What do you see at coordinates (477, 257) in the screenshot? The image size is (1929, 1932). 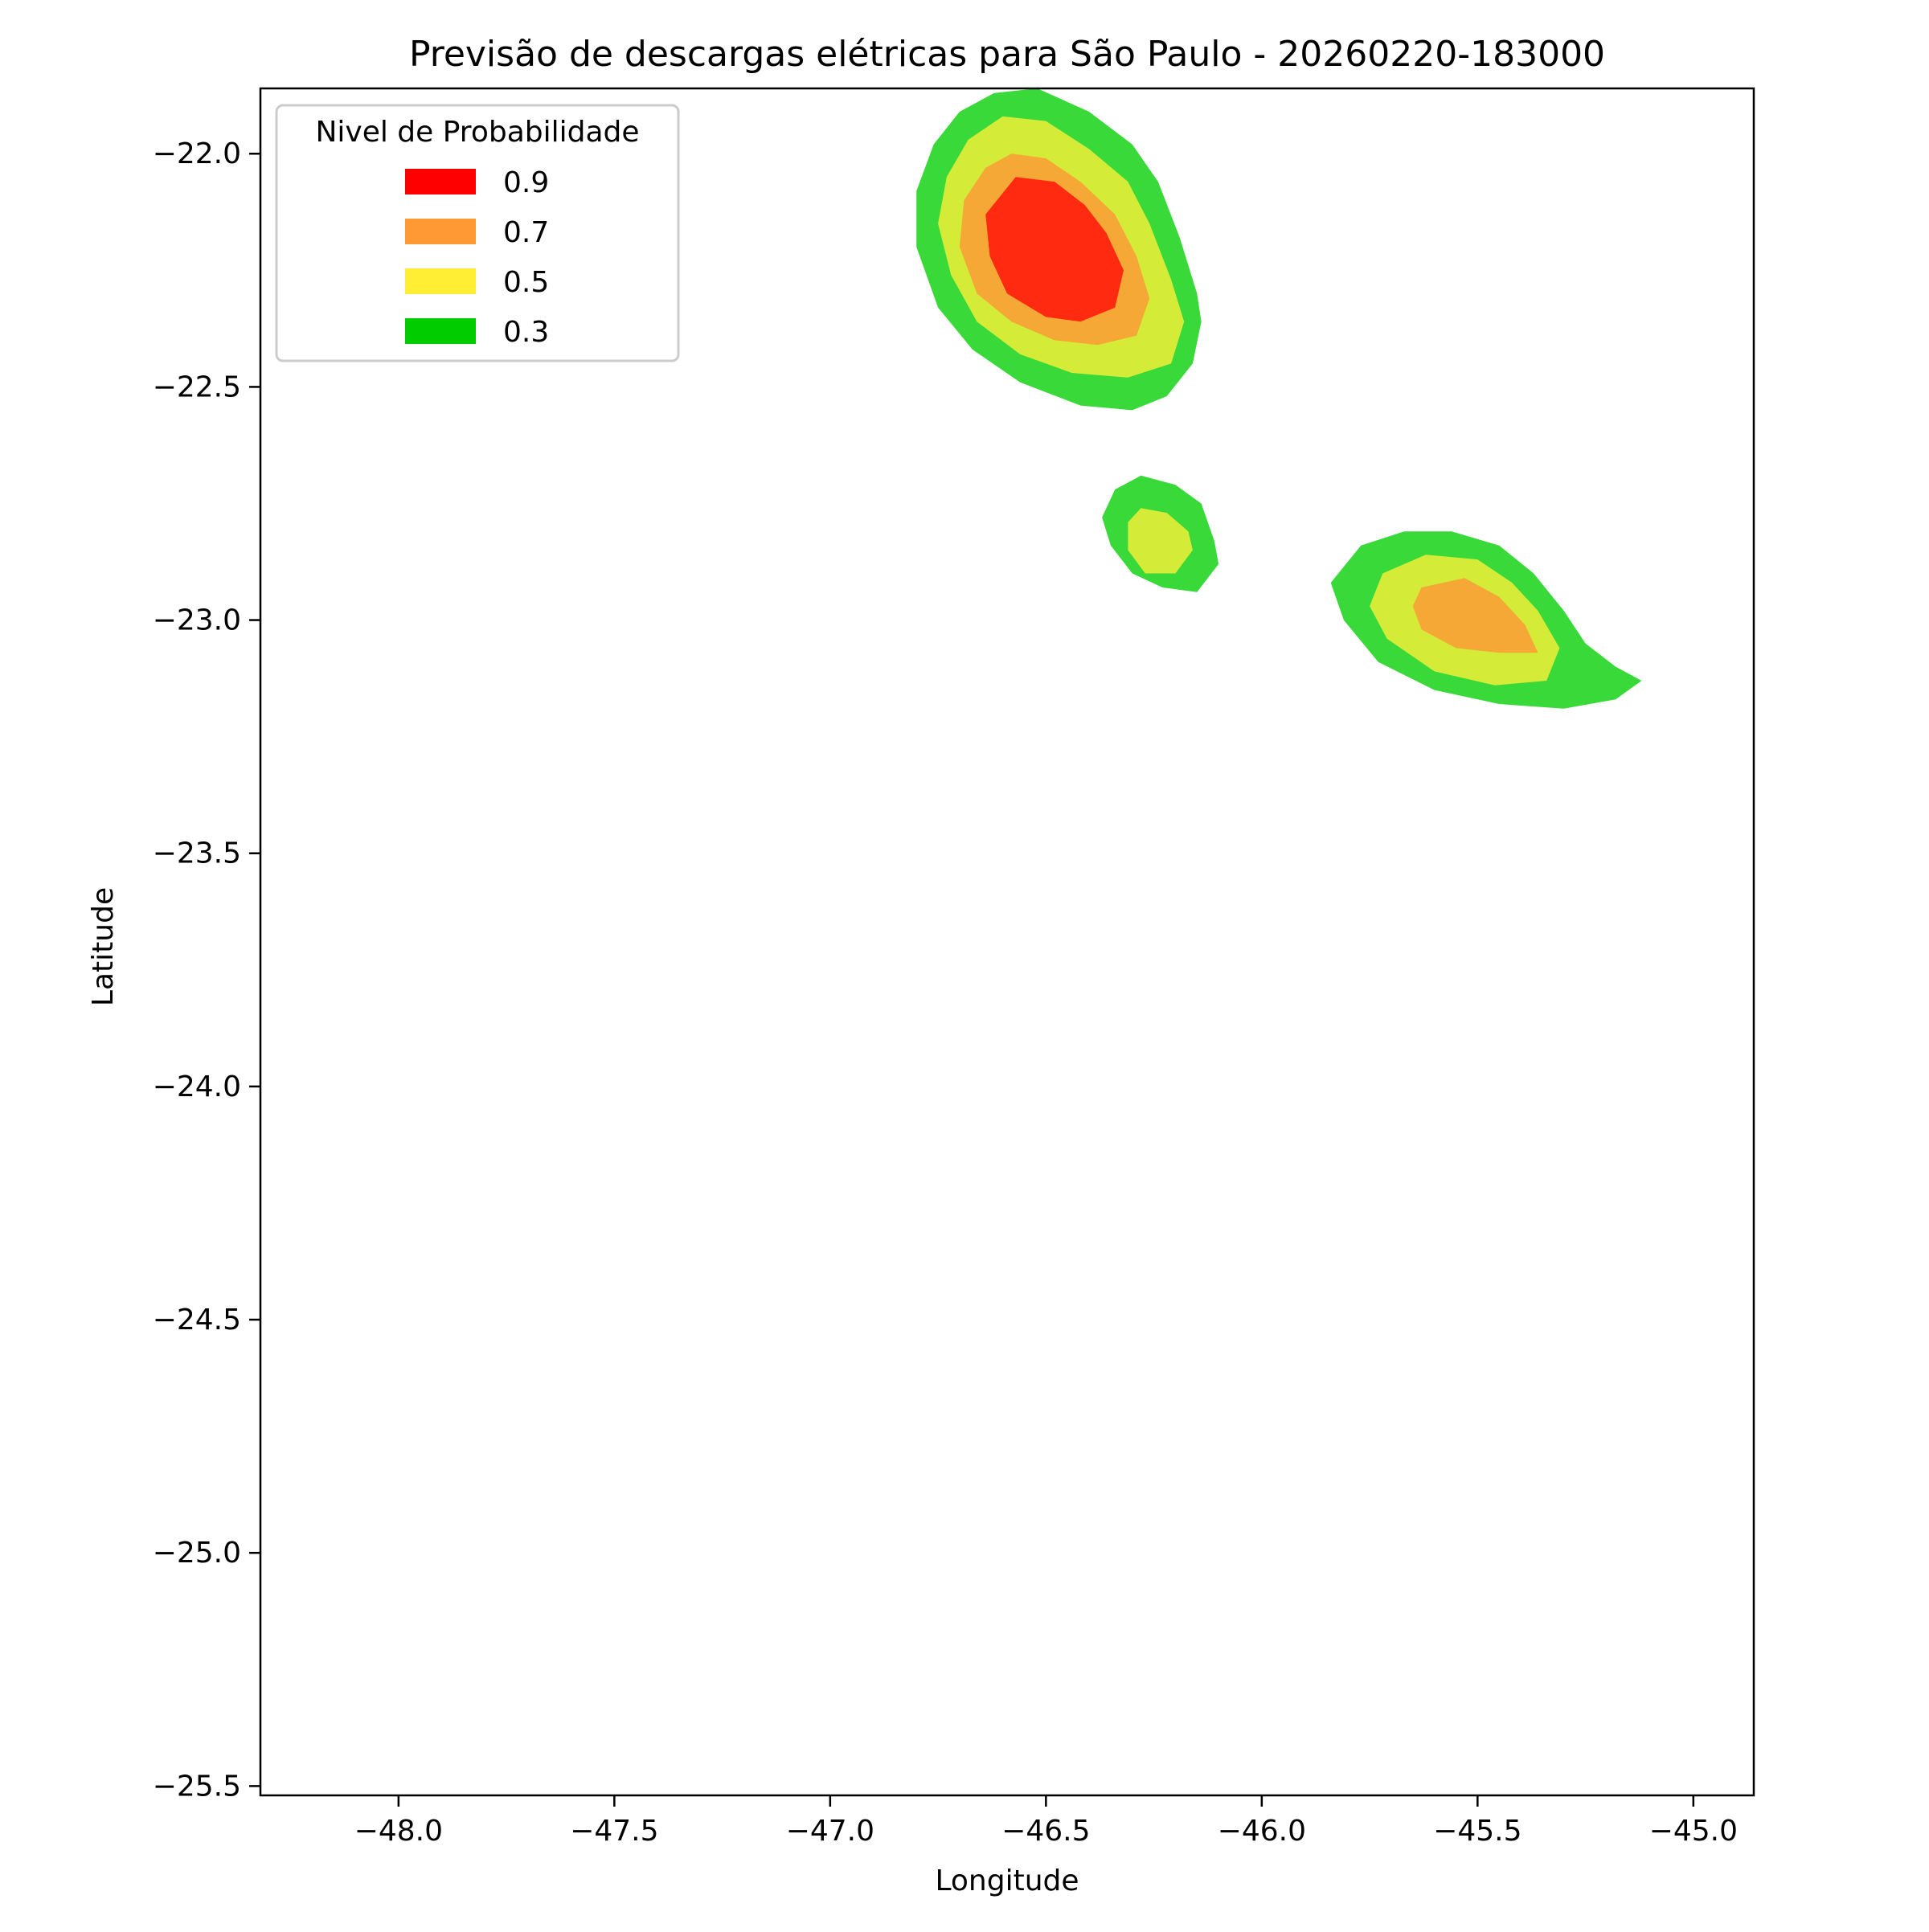 I see `legend-entries: 0.9 0.7 0.5 0.3` at bounding box center [477, 257].